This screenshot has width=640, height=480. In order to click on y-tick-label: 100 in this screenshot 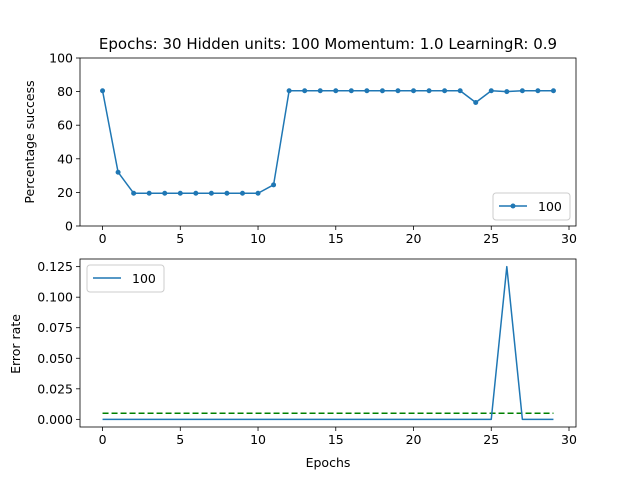, I will do `click(61, 58)`.